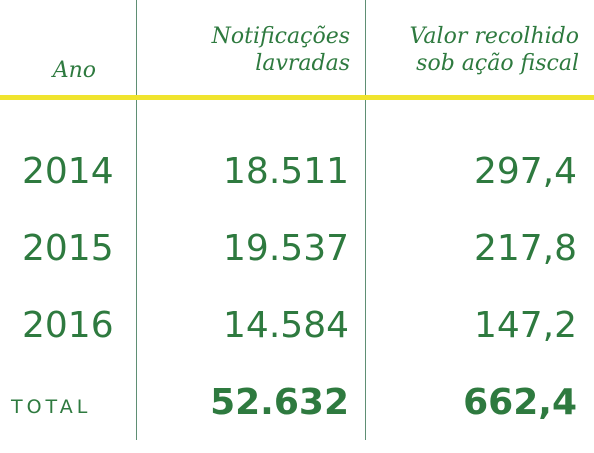 This screenshot has height=453, width=594. Describe the element at coordinates (520, 402) in the screenshot. I see `total-amount: 662,4` at that location.